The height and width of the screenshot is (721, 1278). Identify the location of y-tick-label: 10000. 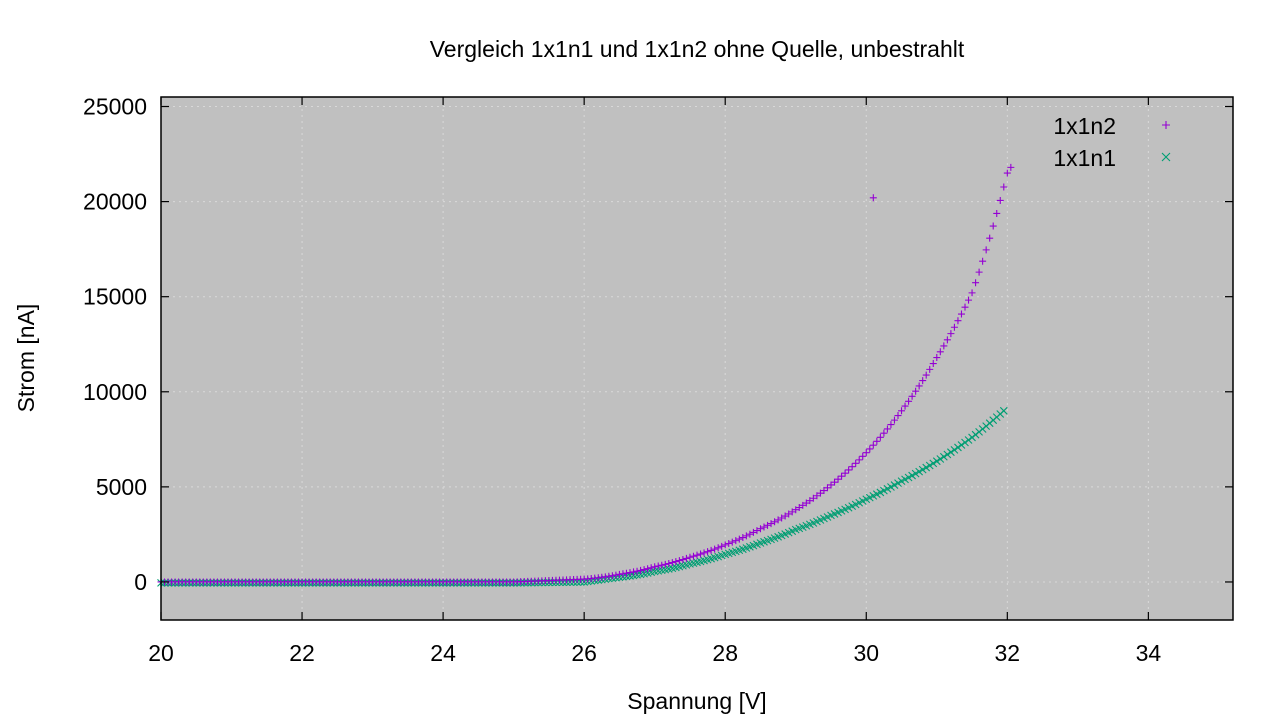
(115, 392).